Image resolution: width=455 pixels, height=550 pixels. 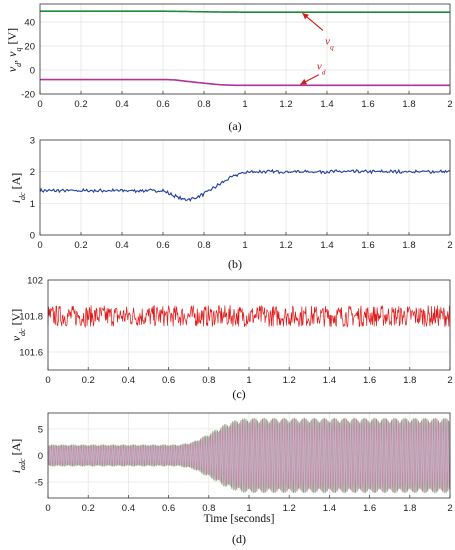 What do you see at coordinates (47, 380) in the screenshot?
I see `panel-c-xtick-label: 0` at bounding box center [47, 380].